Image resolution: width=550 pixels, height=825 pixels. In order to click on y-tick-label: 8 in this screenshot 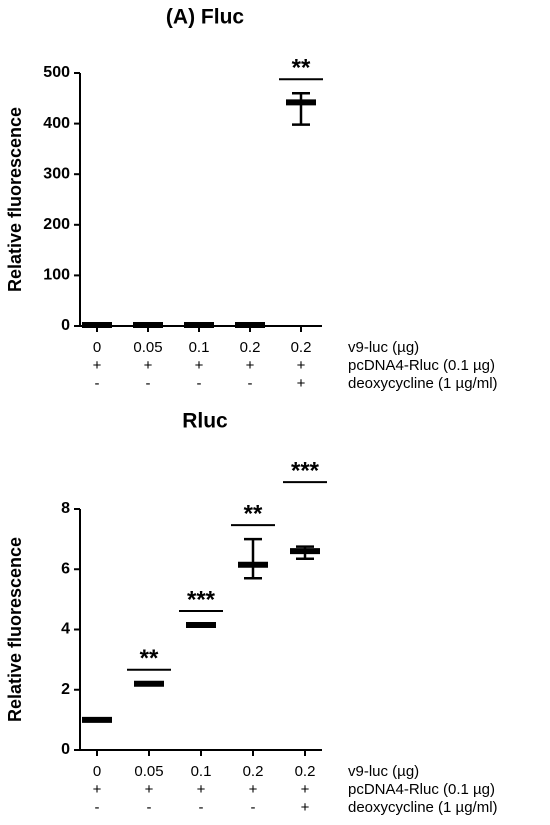, I will do `click(65, 508)`.